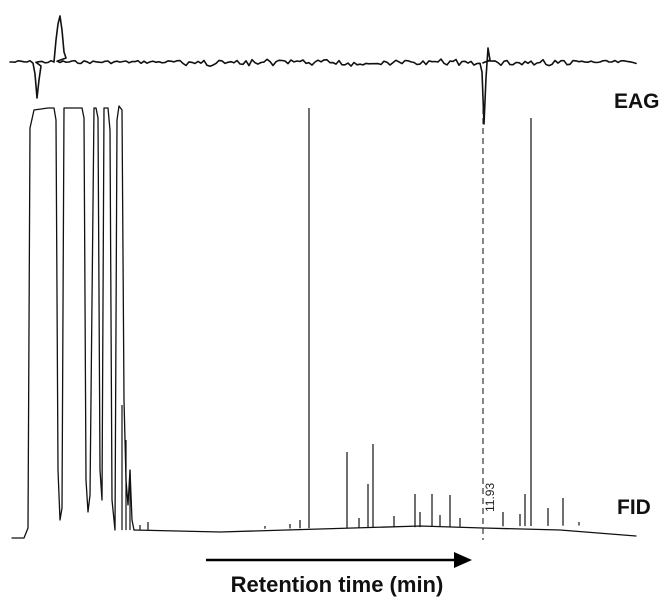 This screenshot has height=601, width=664. Describe the element at coordinates (337, 584) in the screenshot. I see `x-axis-label: Retention time (min)` at that location.